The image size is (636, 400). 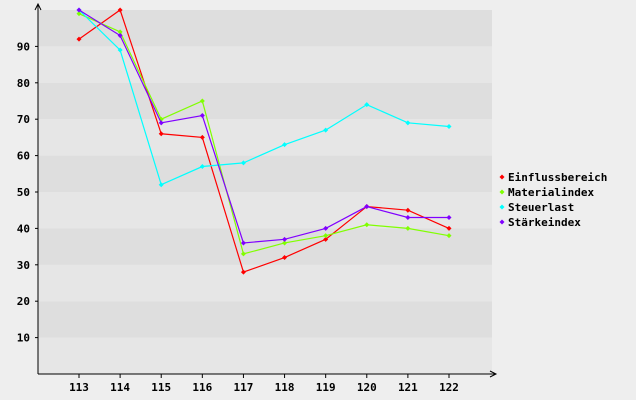 I want to click on x-tick-label: 121, so click(x=408, y=387).